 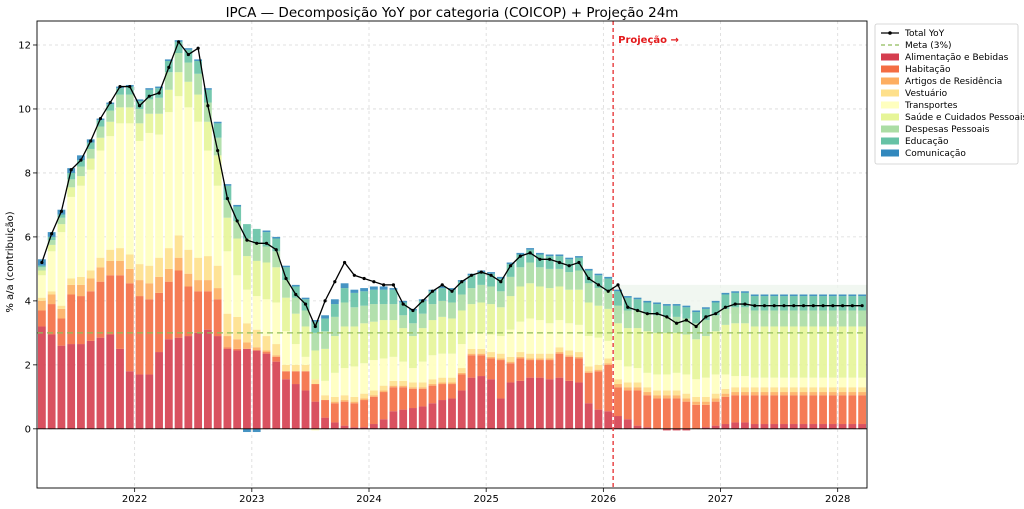 What do you see at coordinates (890, 33) in the screenshot?
I see `legend-swatch-total-marker` at bounding box center [890, 33].